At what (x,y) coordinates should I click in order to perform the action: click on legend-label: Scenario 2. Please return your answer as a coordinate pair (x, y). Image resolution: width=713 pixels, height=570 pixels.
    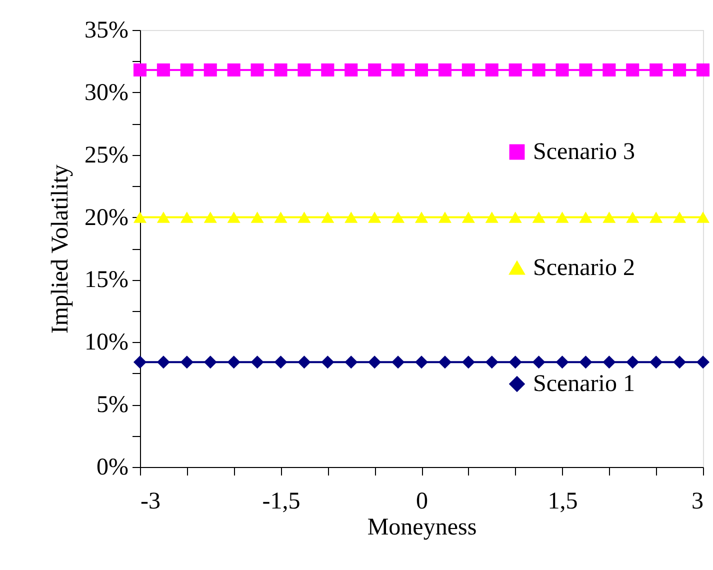
    Looking at the image, I should click on (584, 268).